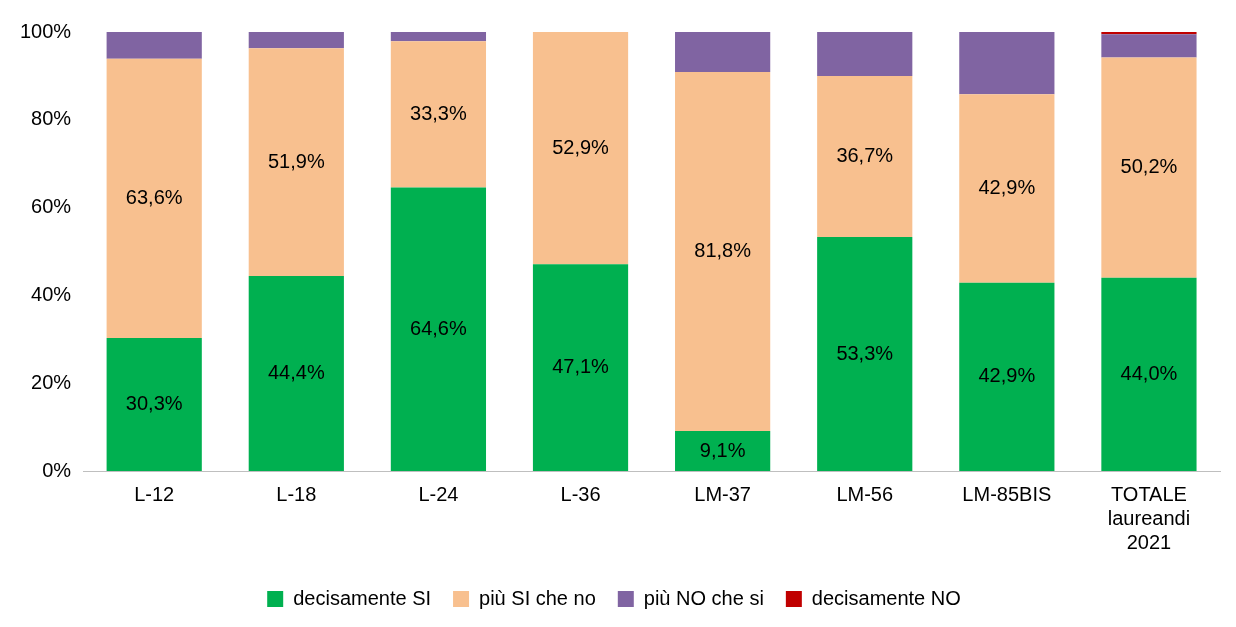  I want to click on data-label: 52,9%, so click(581, 146).